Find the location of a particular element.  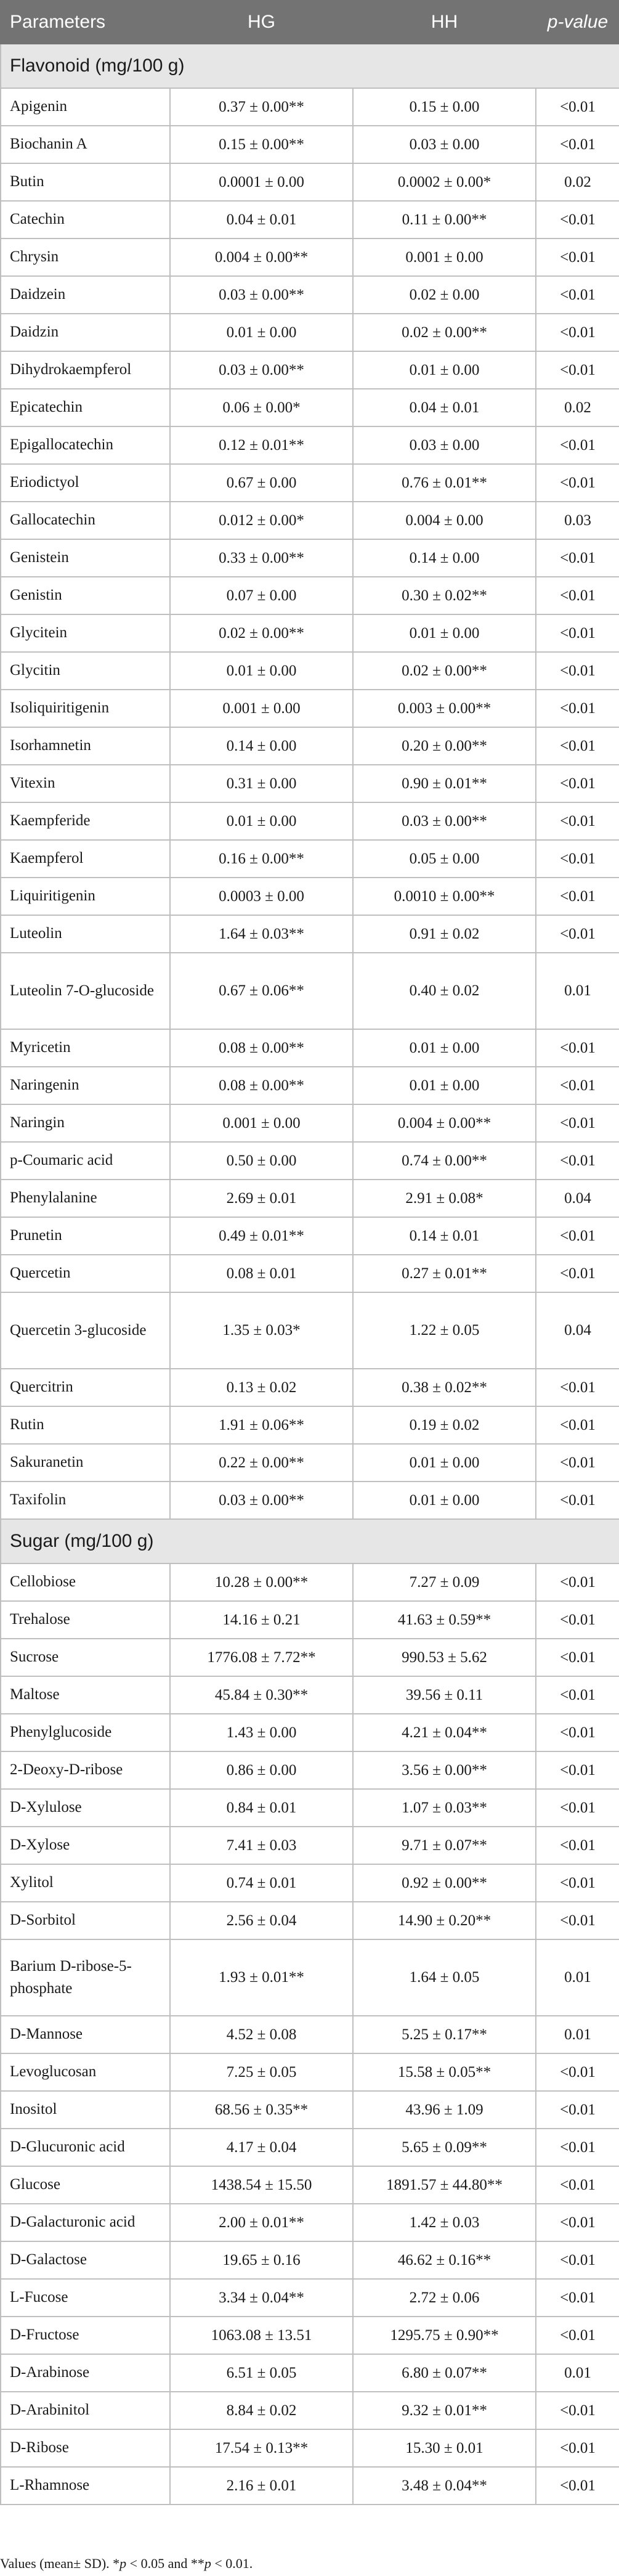

cell-parameter: D-Arabinitol is located at coordinates (85, 2410).